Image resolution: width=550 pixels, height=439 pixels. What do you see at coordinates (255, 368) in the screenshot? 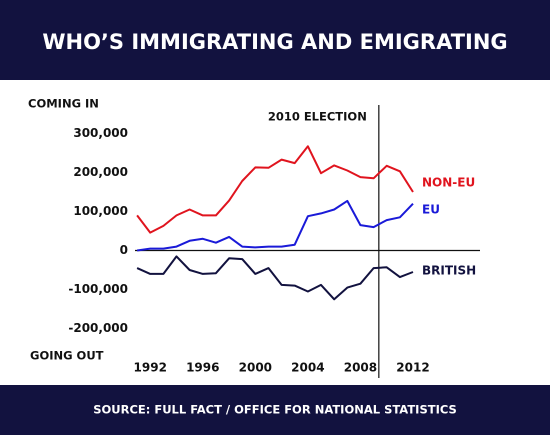
I see `x-tick-label: 2000` at bounding box center [255, 368].